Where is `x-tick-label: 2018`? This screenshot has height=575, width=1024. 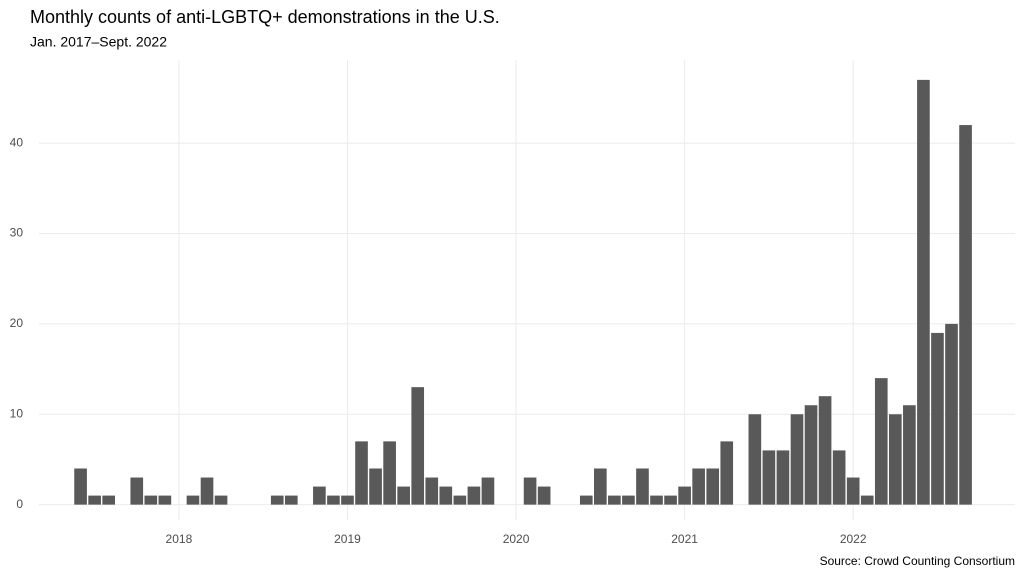
x-tick-label: 2018 is located at coordinates (179, 539).